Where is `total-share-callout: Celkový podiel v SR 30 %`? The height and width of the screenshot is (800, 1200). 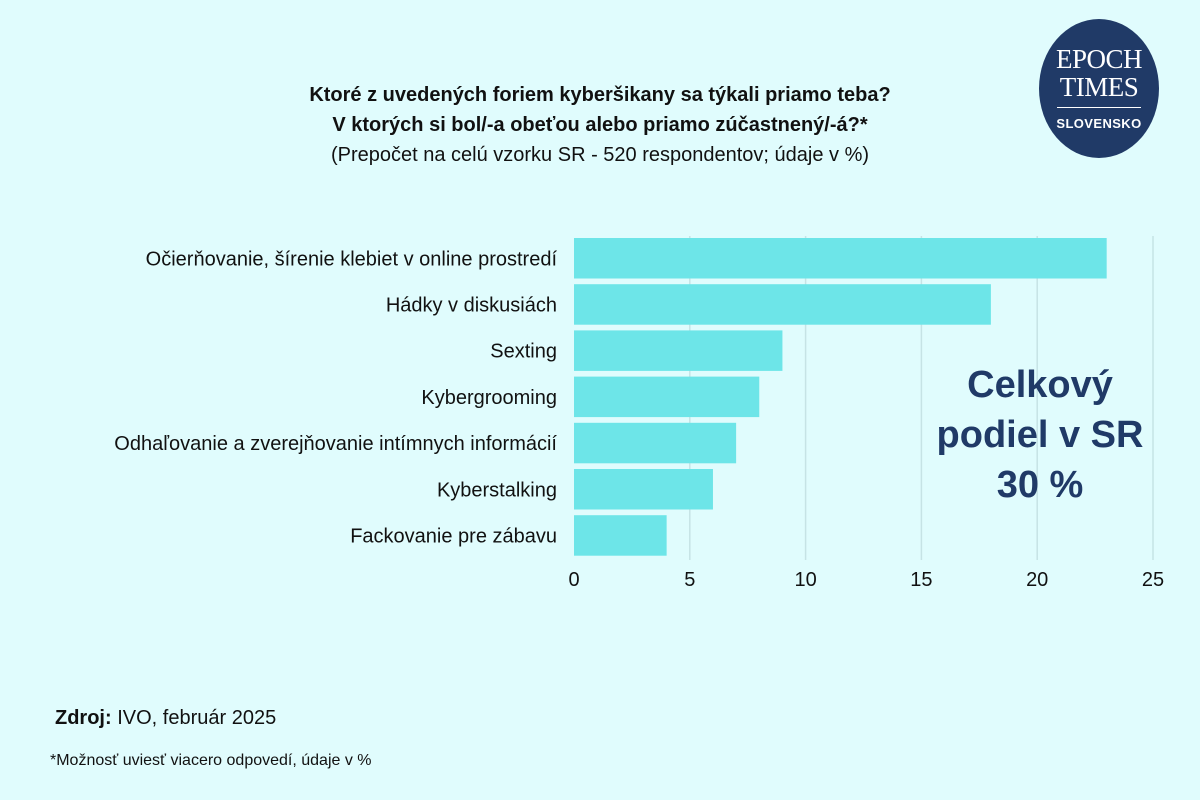 total-share-callout: Celkový podiel v SR 30 % is located at coordinates (1040, 435).